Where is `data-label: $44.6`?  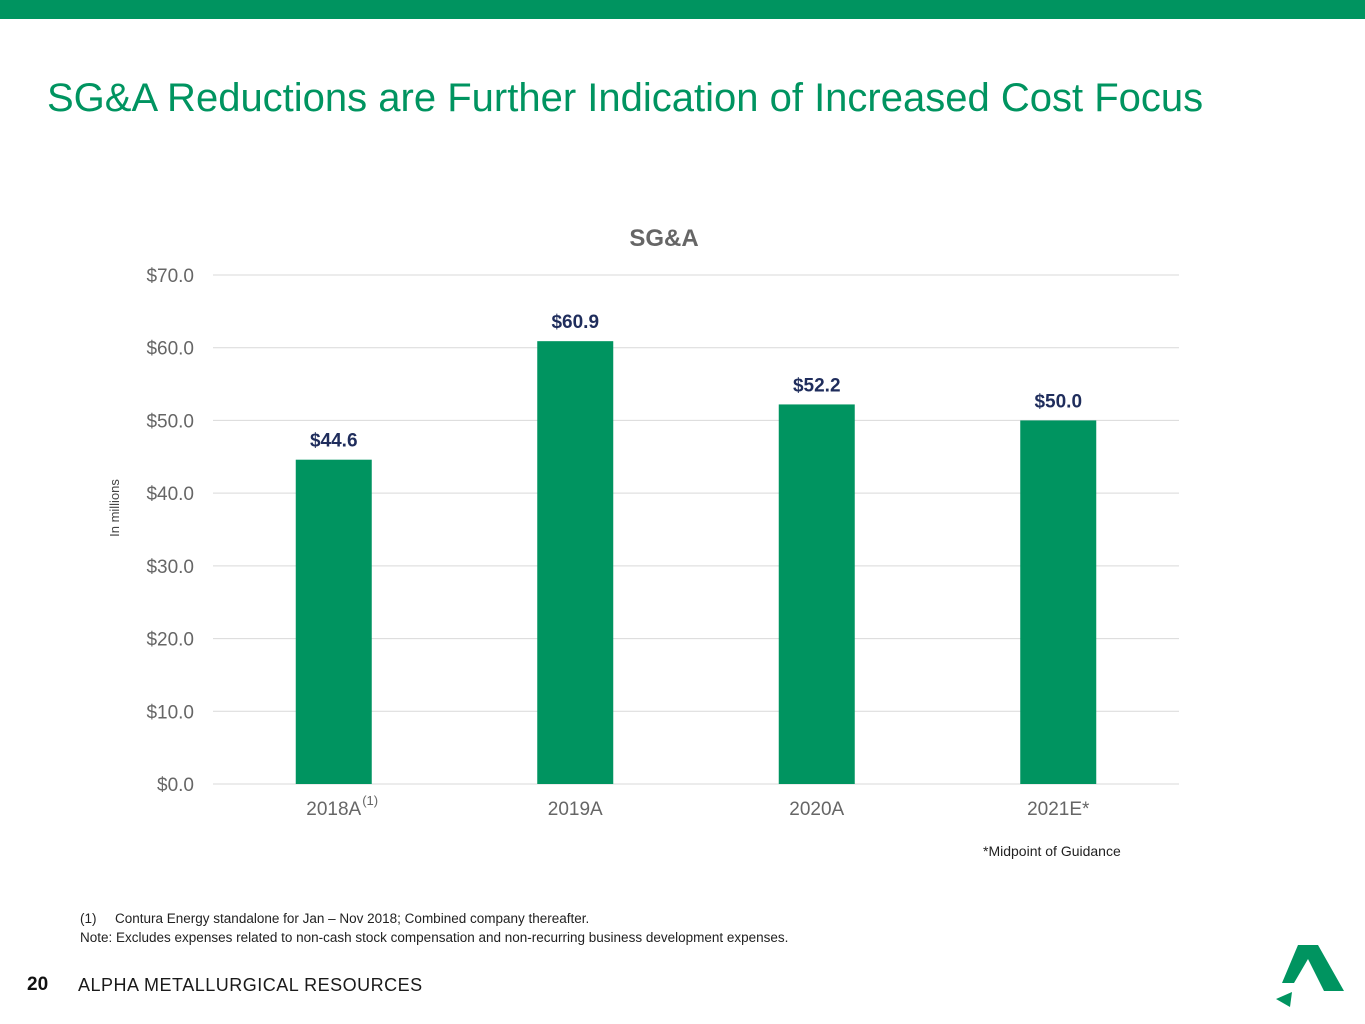
data-label: $44.6 is located at coordinates (334, 441).